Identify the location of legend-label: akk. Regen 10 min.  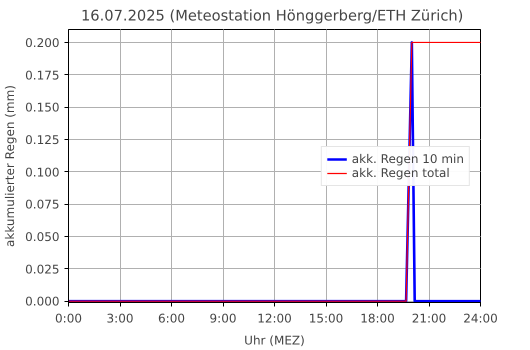
(408, 159).